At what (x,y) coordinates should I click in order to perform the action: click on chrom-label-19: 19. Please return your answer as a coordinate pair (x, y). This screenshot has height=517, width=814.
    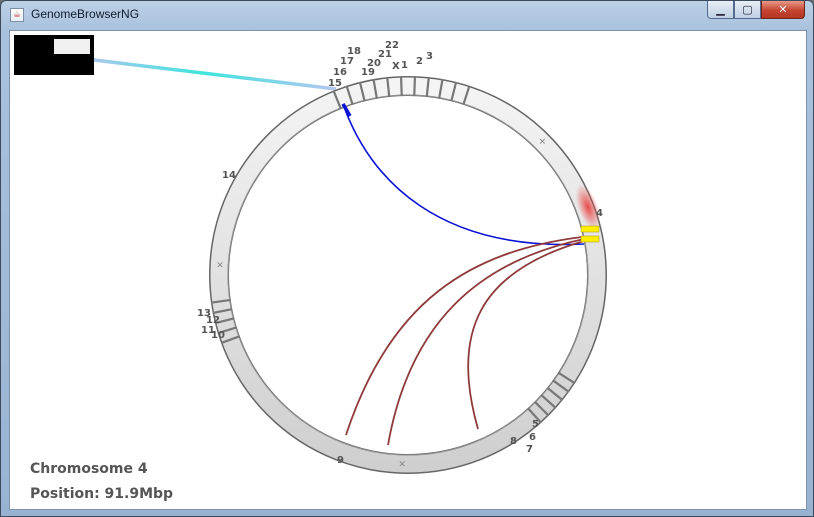
    Looking at the image, I should click on (368, 72).